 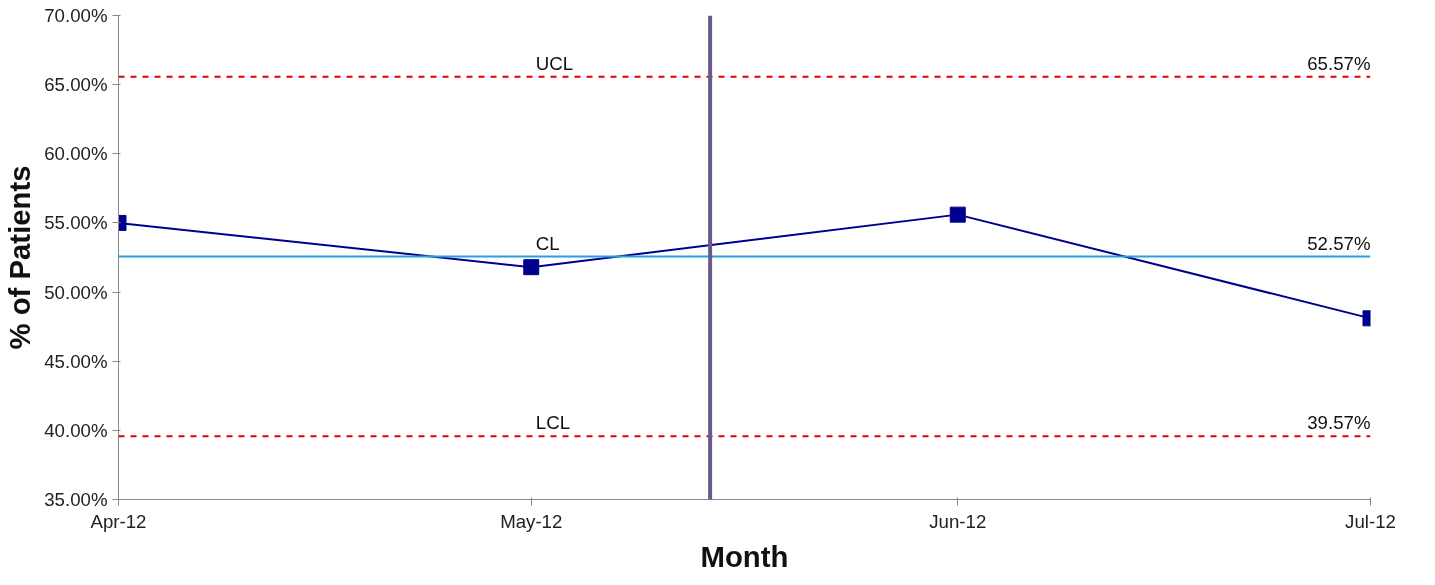 What do you see at coordinates (1339, 63) in the screenshot?
I see `annotation: 65.57%` at bounding box center [1339, 63].